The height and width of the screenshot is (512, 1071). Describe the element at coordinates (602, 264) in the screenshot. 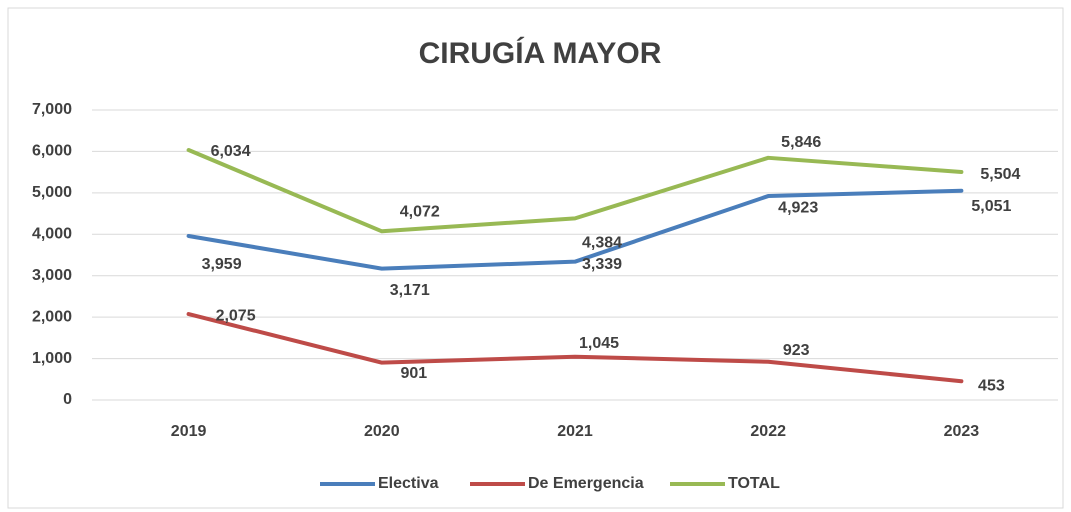

I see `data-label: 3,339` at that location.